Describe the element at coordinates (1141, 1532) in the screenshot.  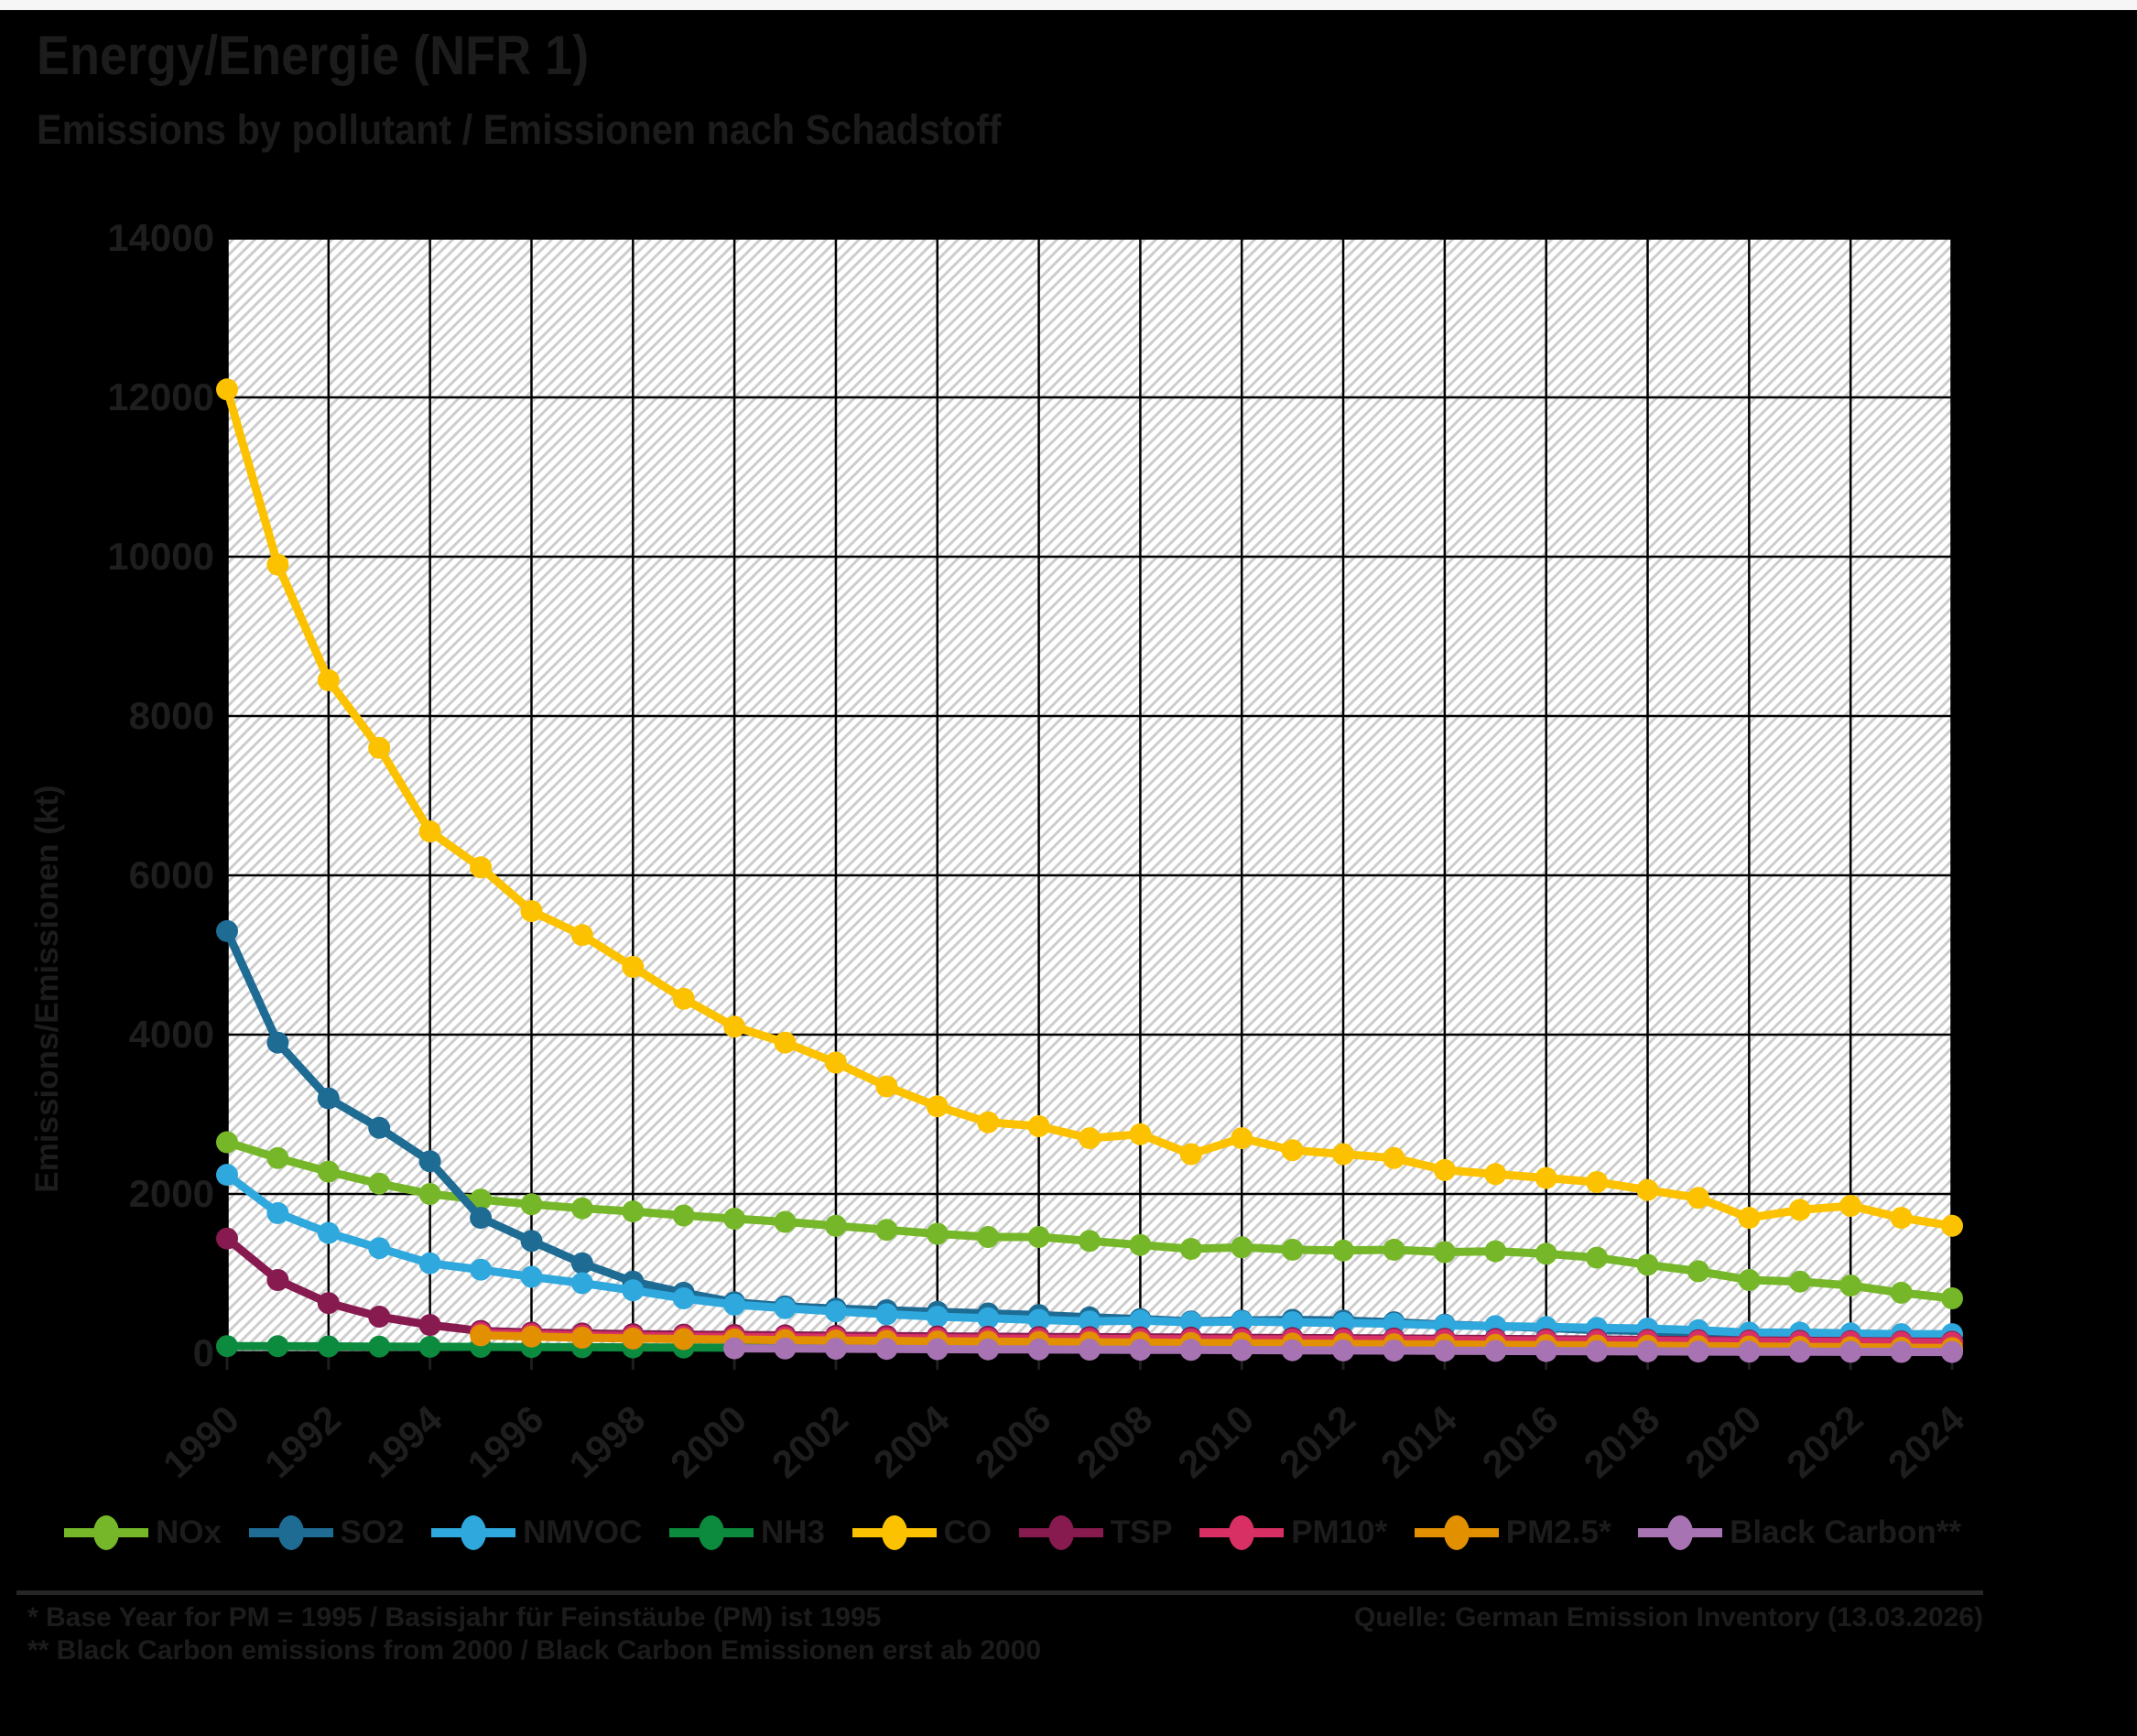
I see `legend-label-tsp: TSP` at that location.